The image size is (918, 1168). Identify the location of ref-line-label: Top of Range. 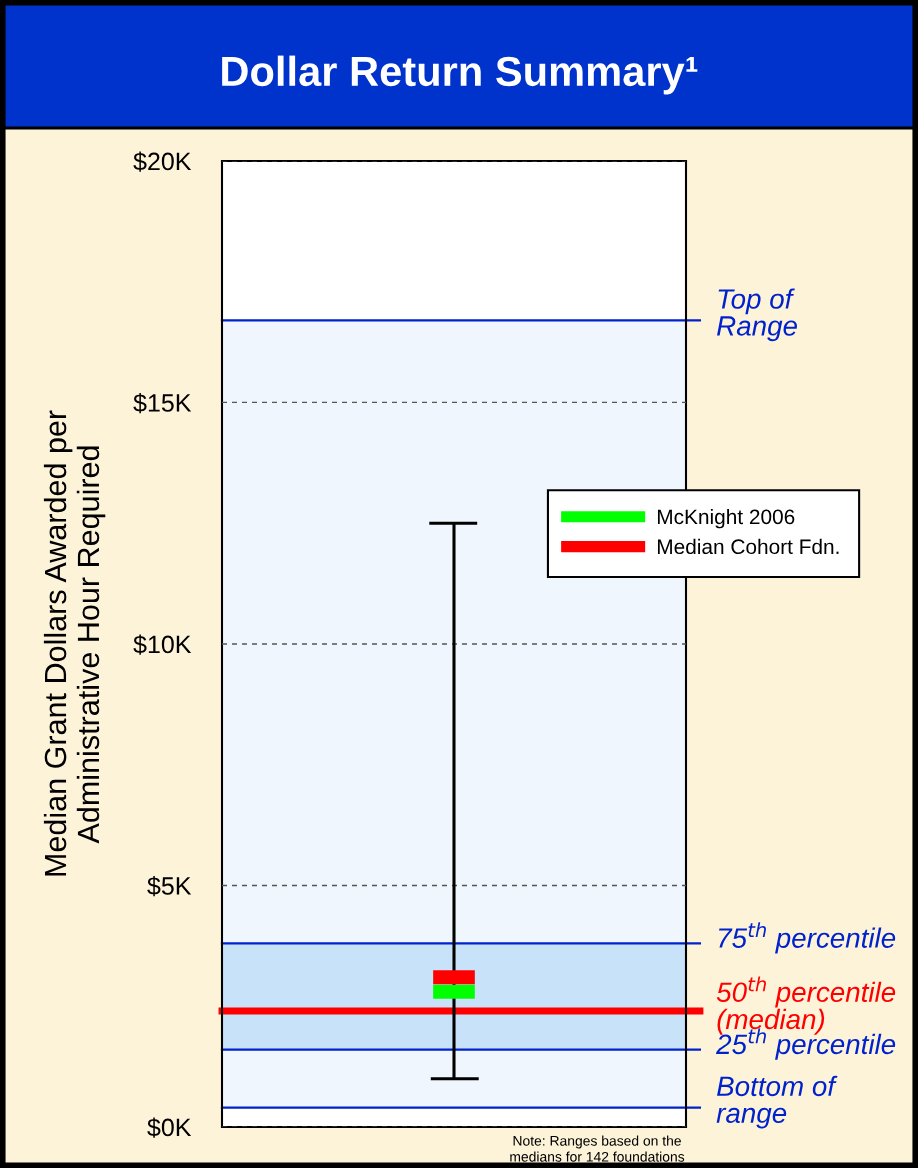
(757, 315).